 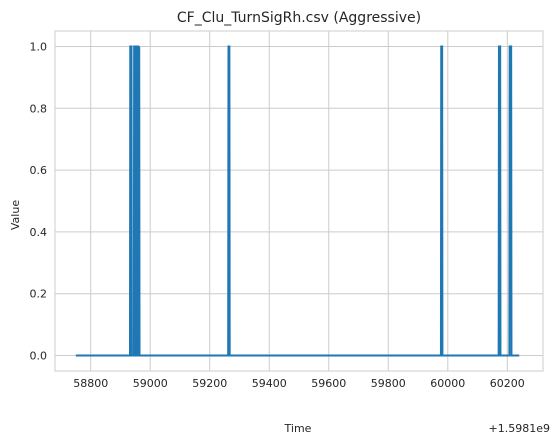 I want to click on x-tick-label: 59000, so click(x=150, y=383).